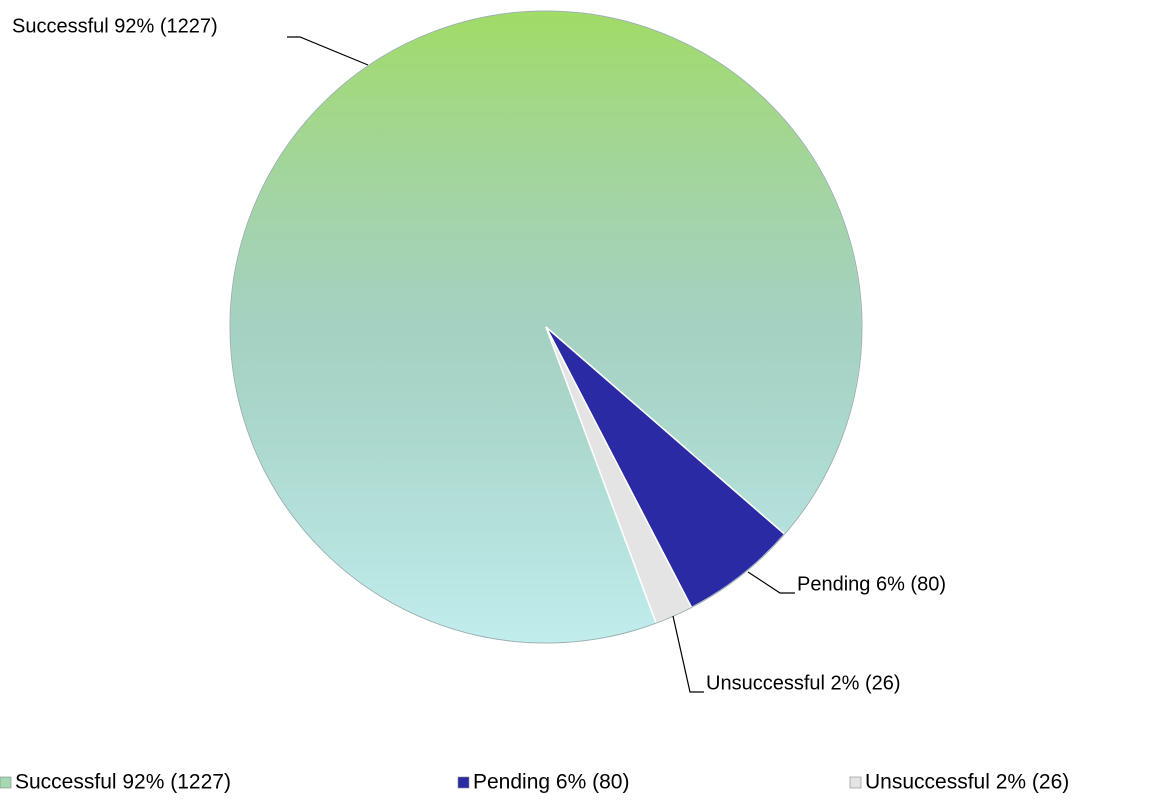  What do you see at coordinates (871, 584) in the screenshot?
I see `data-label: Pending 6% (80)` at bounding box center [871, 584].